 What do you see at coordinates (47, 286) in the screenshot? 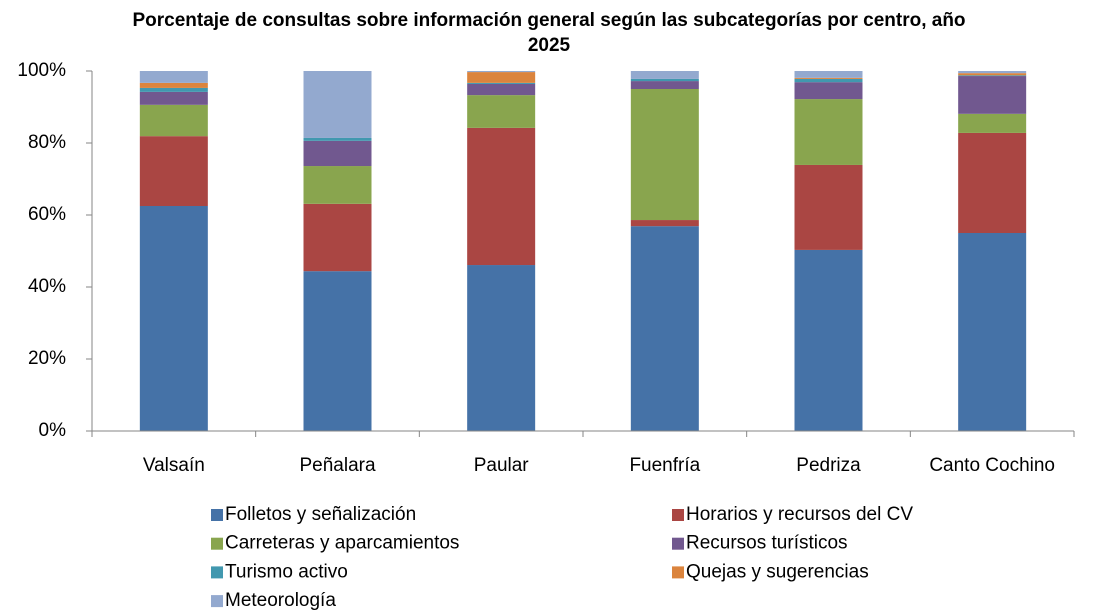
I see `y-tick-label: 40%` at bounding box center [47, 286].